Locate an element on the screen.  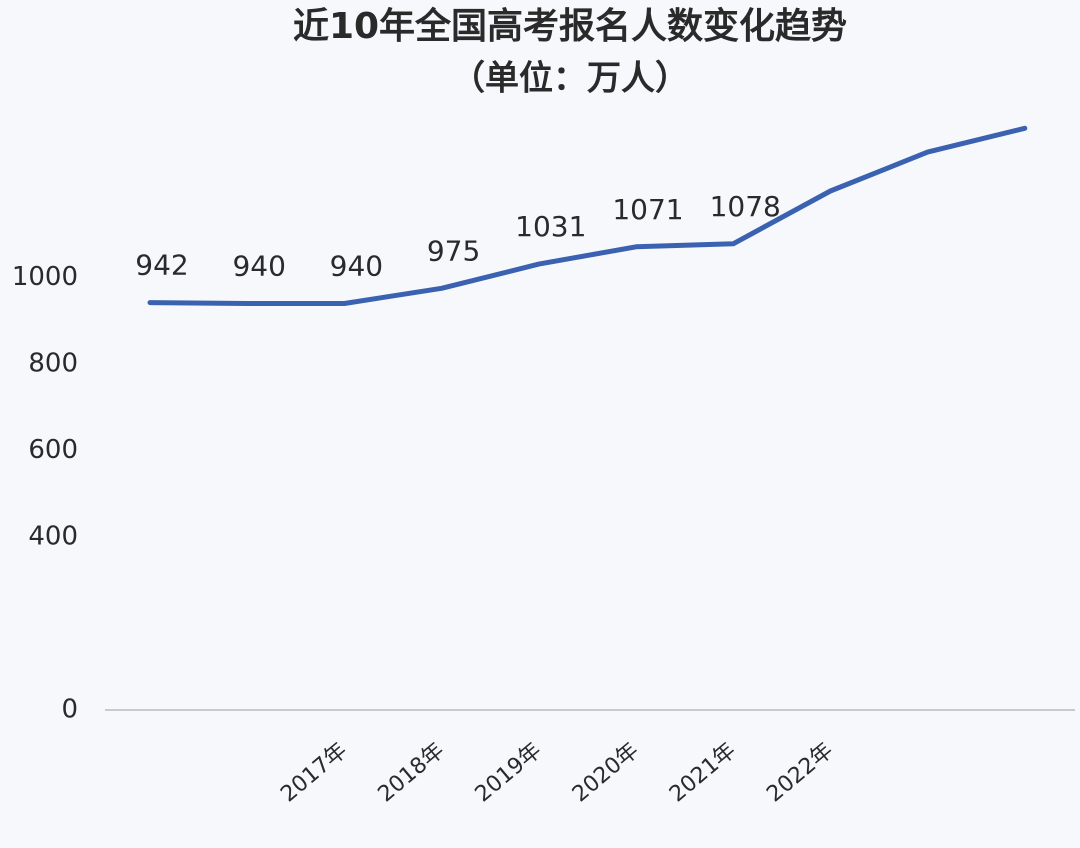
data-label: 1078 is located at coordinates (745, 206).